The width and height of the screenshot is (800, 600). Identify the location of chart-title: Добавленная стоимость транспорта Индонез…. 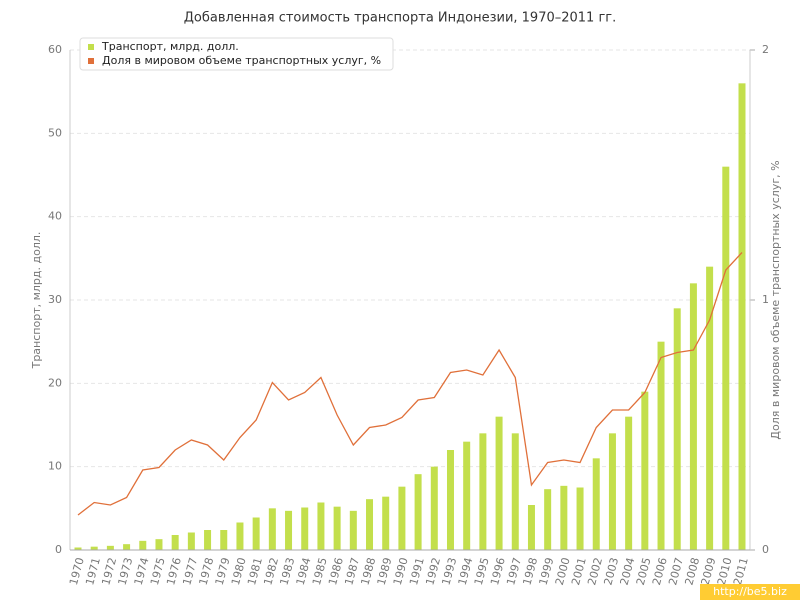
(400, 18).